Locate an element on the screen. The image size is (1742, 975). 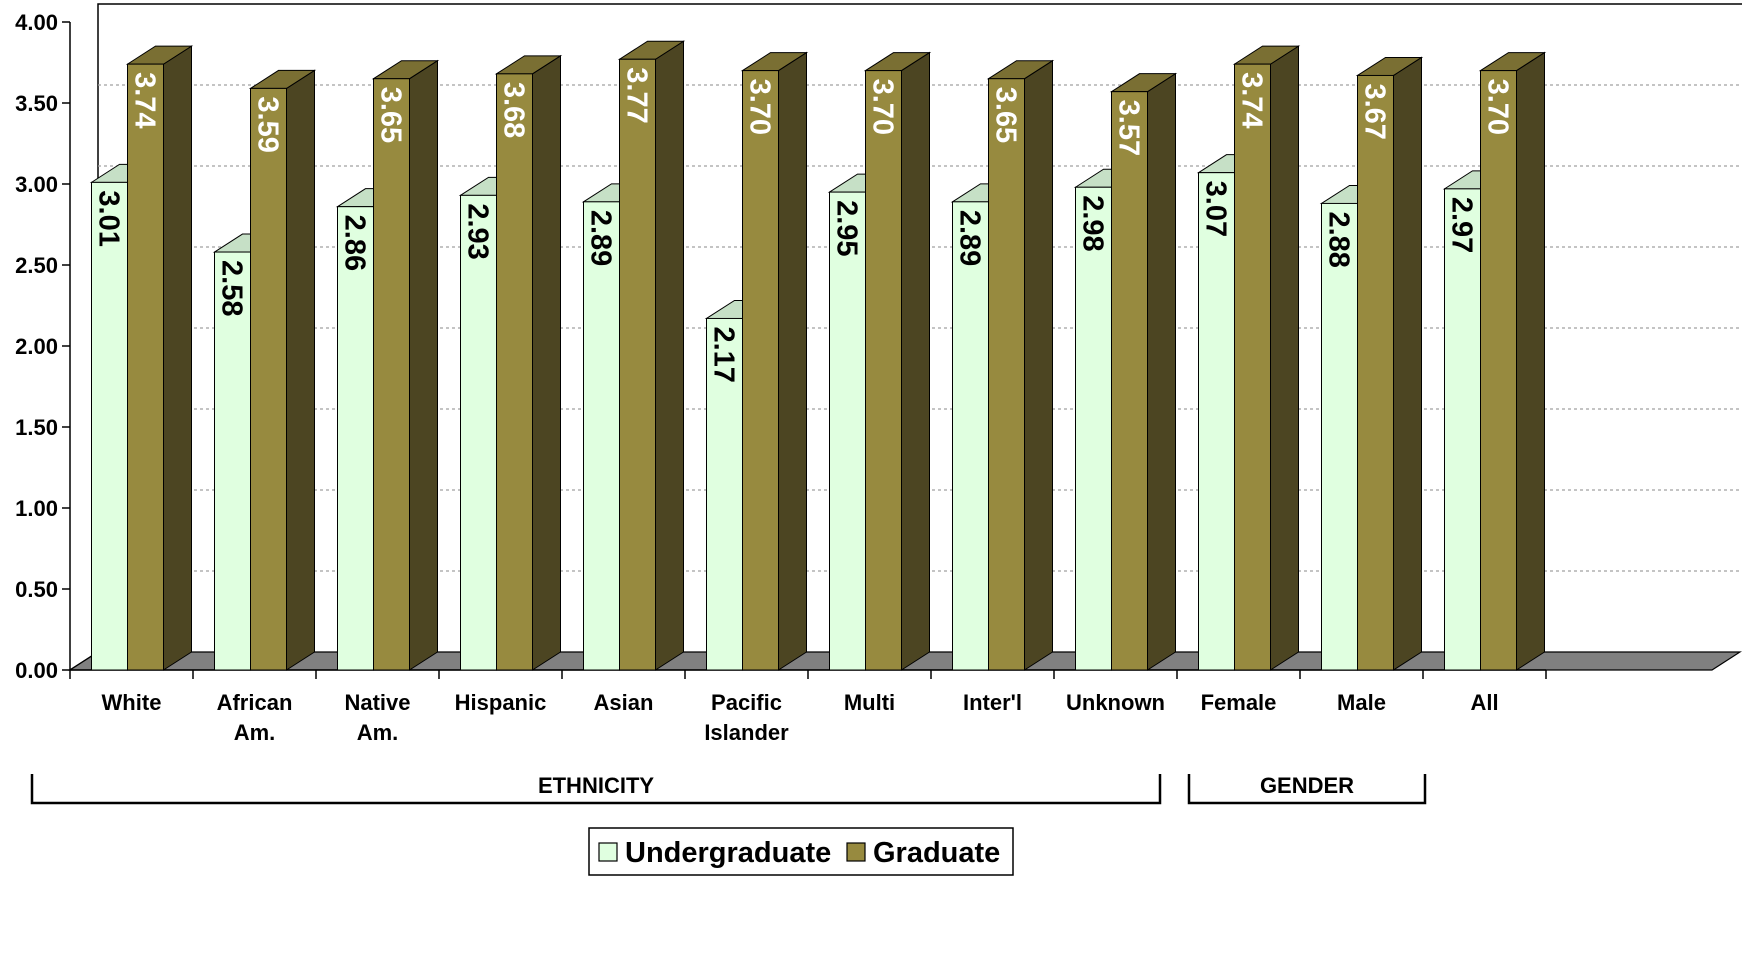
undergraduate-legend-label: Undergraduate is located at coordinates (728, 853).